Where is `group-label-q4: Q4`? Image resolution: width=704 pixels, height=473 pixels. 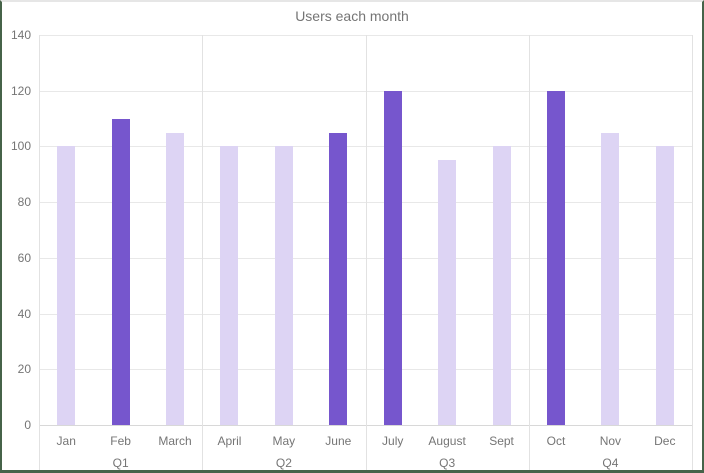 group-label-q4: Q4 is located at coordinates (610, 463).